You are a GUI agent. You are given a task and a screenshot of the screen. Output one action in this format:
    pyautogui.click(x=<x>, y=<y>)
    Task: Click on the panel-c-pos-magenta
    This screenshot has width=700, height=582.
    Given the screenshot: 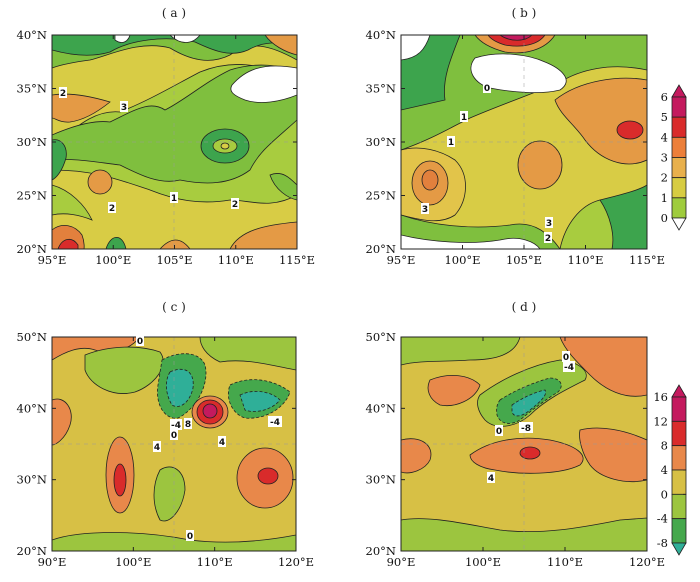 What is the action you would take?
    pyautogui.click(x=210, y=411)
    